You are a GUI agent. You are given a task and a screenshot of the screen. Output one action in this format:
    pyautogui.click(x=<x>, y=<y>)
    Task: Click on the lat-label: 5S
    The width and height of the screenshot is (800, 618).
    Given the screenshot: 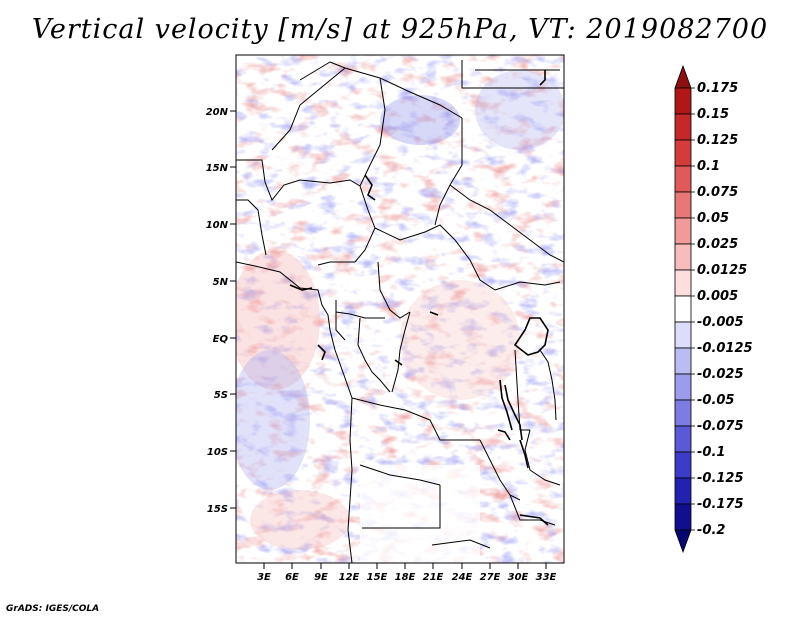 What is the action you would take?
    pyautogui.click(x=221, y=395)
    